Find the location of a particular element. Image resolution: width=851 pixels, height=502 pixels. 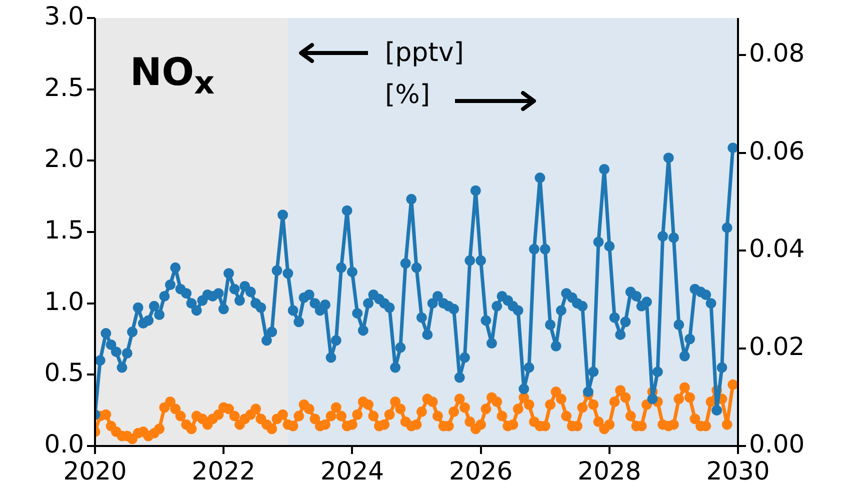

y-tick-label: 1.5 is located at coordinates (64, 230).